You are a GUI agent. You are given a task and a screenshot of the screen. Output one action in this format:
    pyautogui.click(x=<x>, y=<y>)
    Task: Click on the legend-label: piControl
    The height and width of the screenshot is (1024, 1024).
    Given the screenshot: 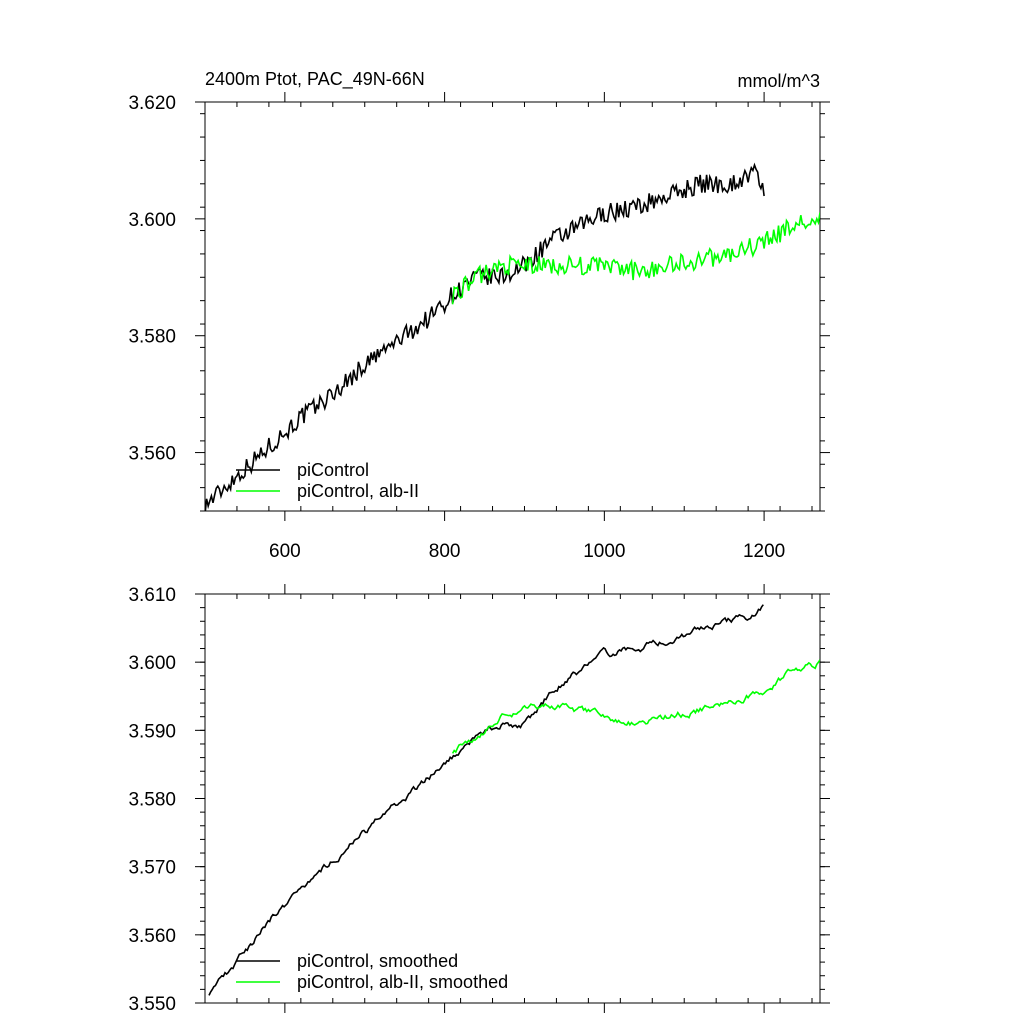 What is the action you would take?
    pyautogui.click(x=333, y=470)
    